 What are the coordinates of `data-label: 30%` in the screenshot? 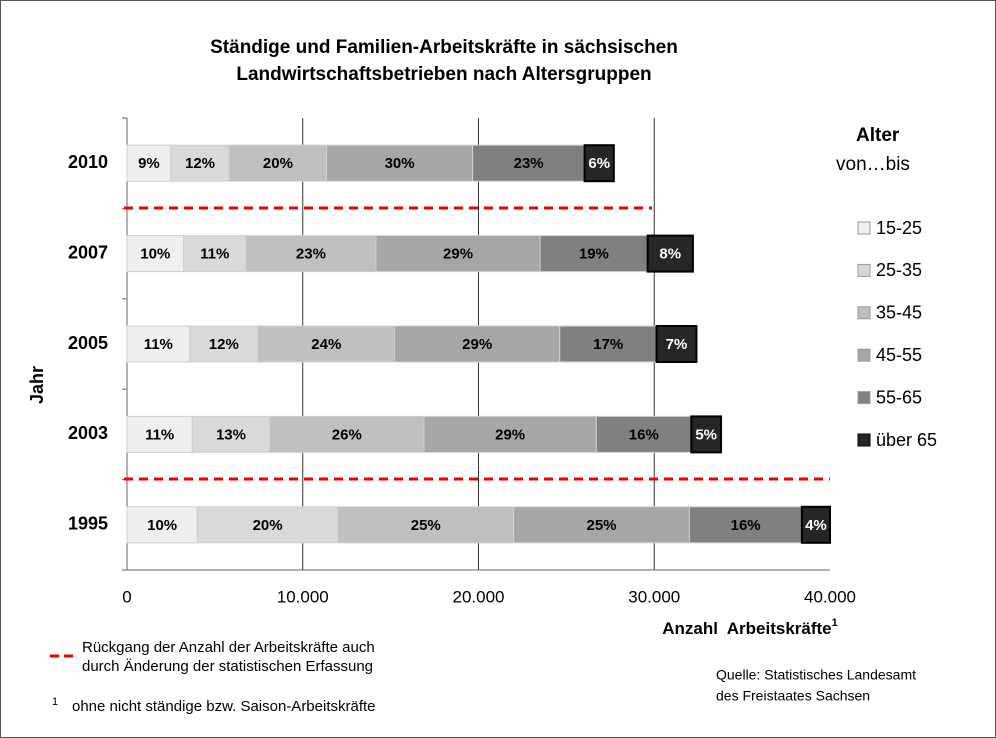 It's located at (400, 163).